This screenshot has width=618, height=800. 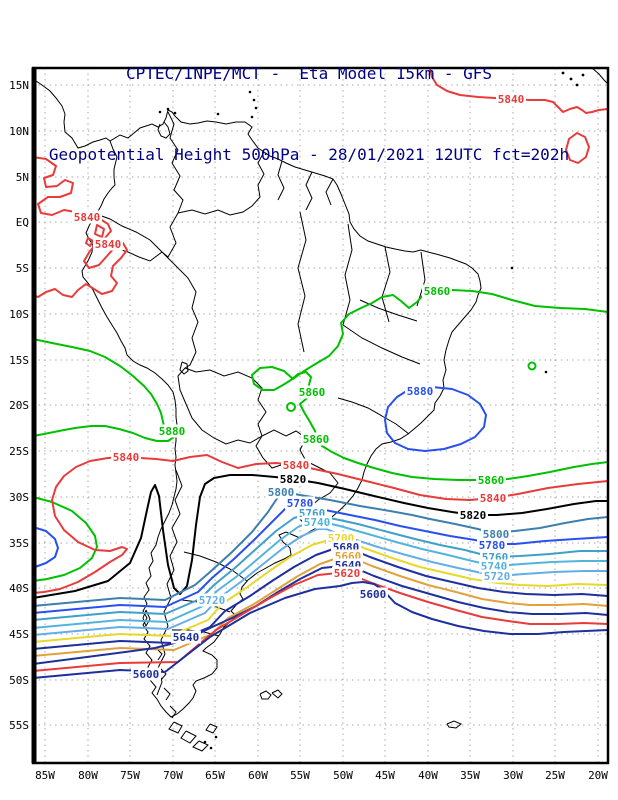 I want to click on lon-tick-label: 85W, so click(x=45, y=775).